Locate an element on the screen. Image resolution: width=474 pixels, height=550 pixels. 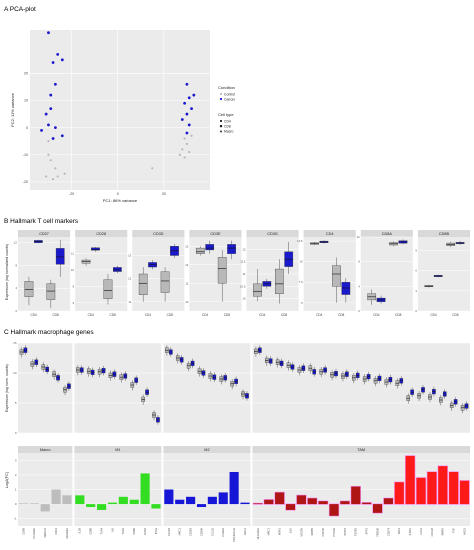
macro-lfc-x-tick-label: TLR4 is located at coordinates (101, 530).